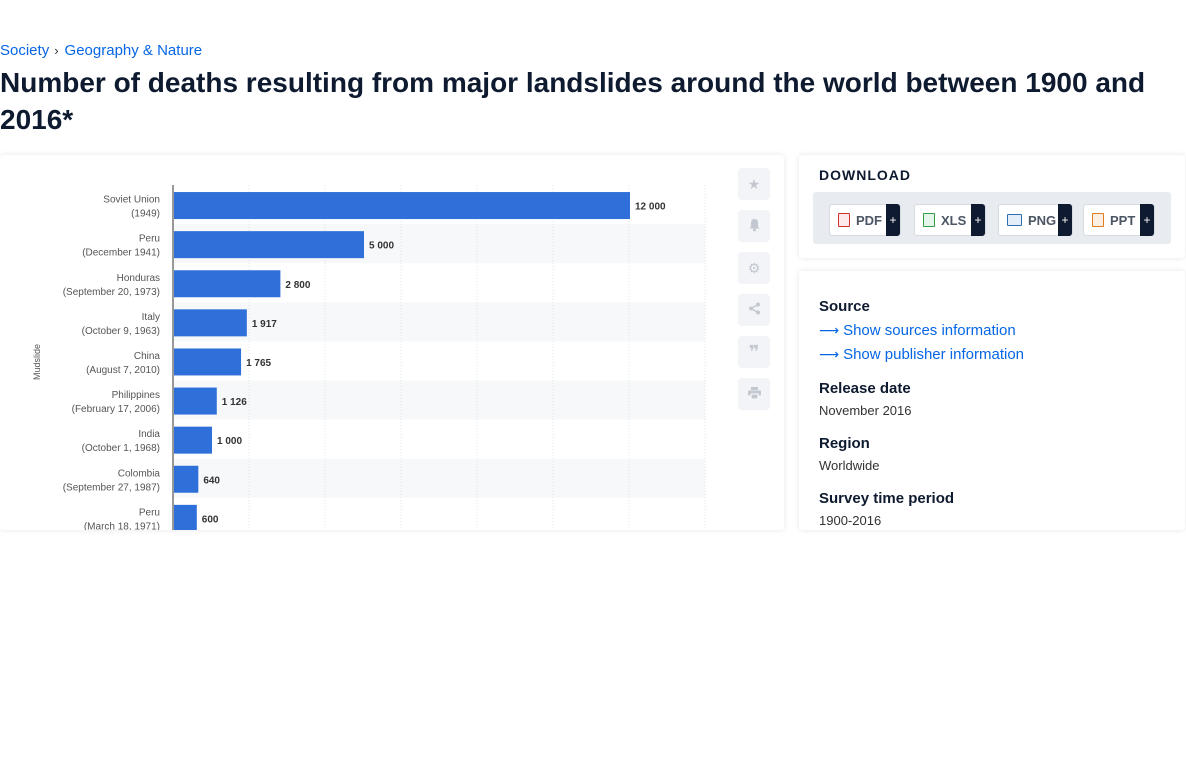  Describe the element at coordinates (865, 388) in the screenshot. I see `release-date-heading: Release date` at that location.